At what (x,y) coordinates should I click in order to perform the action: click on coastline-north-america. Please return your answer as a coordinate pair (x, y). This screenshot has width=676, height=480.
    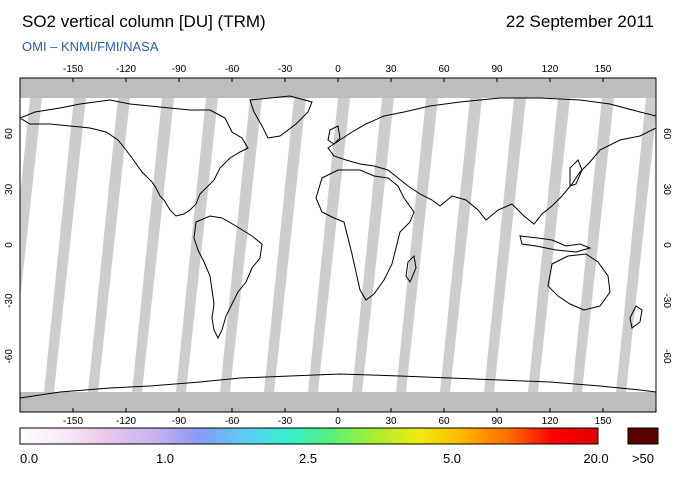
    Looking at the image, I should click on (134, 158).